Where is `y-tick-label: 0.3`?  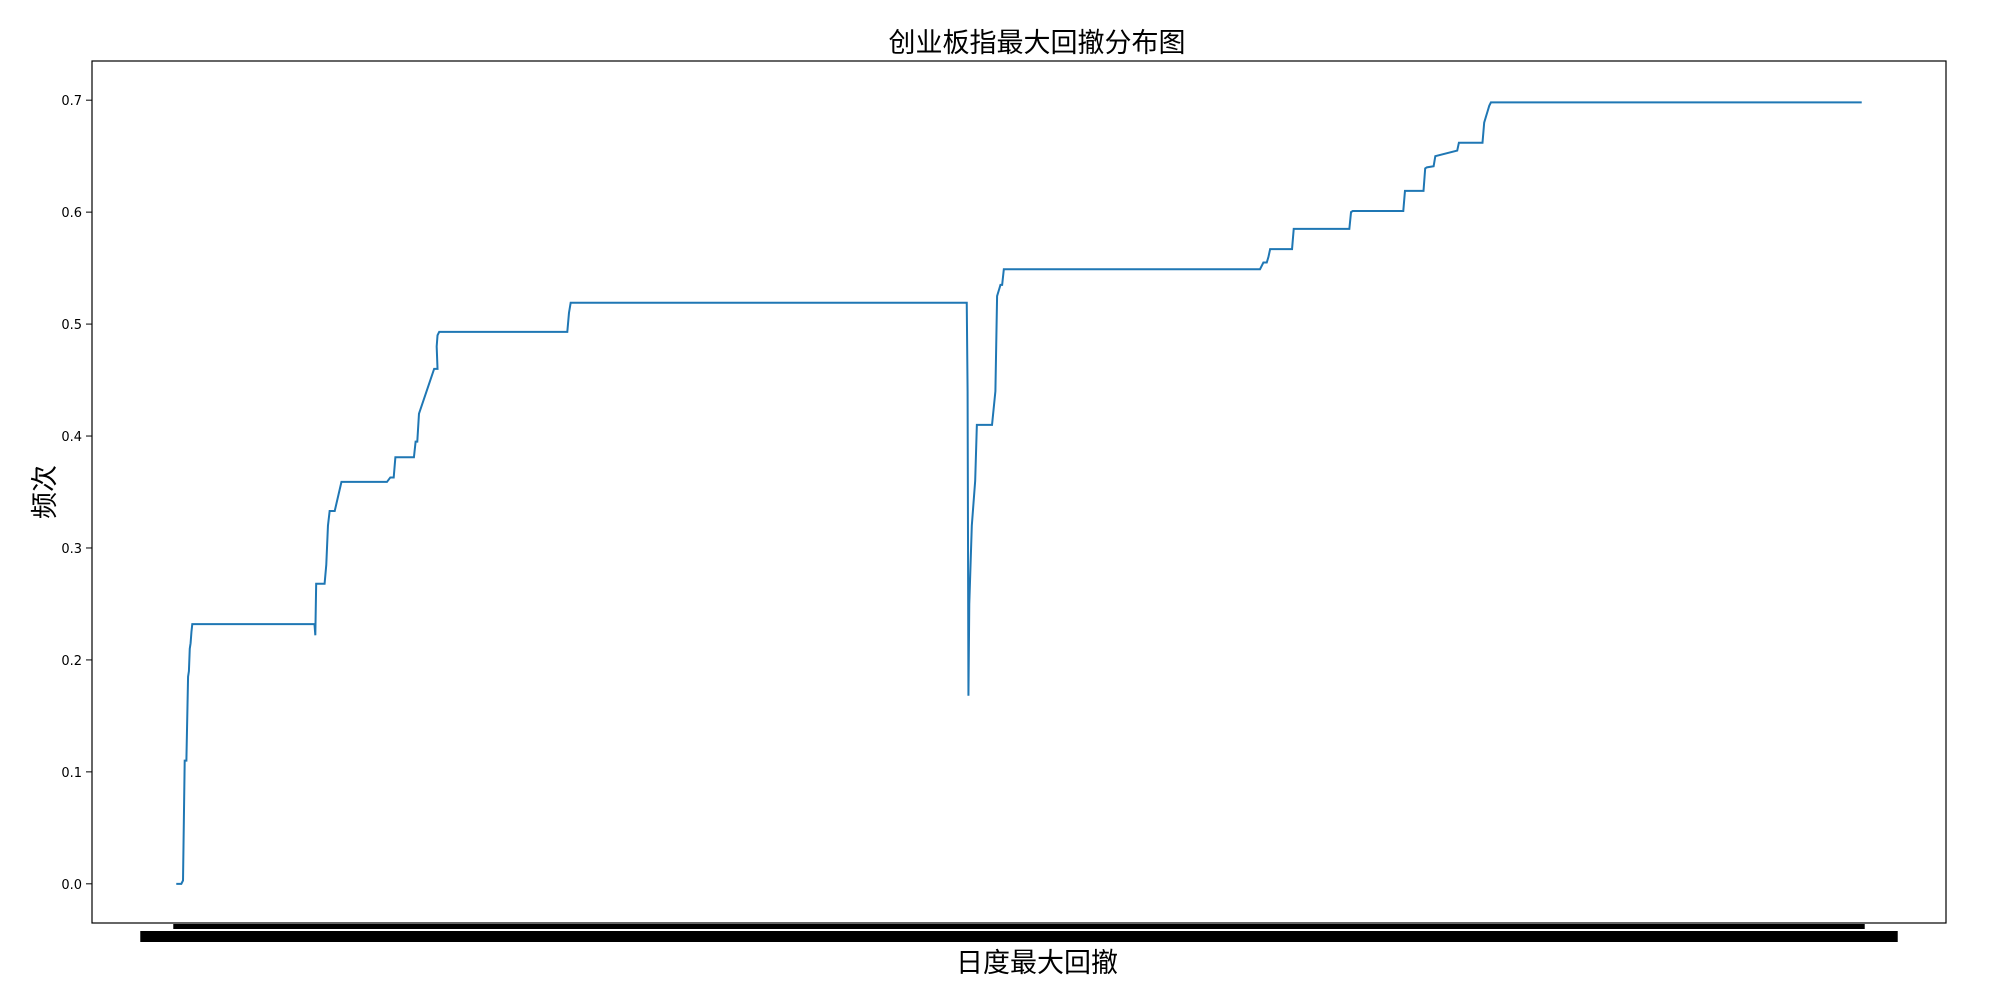
y-tick-label: 0.3 is located at coordinates (71, 549).